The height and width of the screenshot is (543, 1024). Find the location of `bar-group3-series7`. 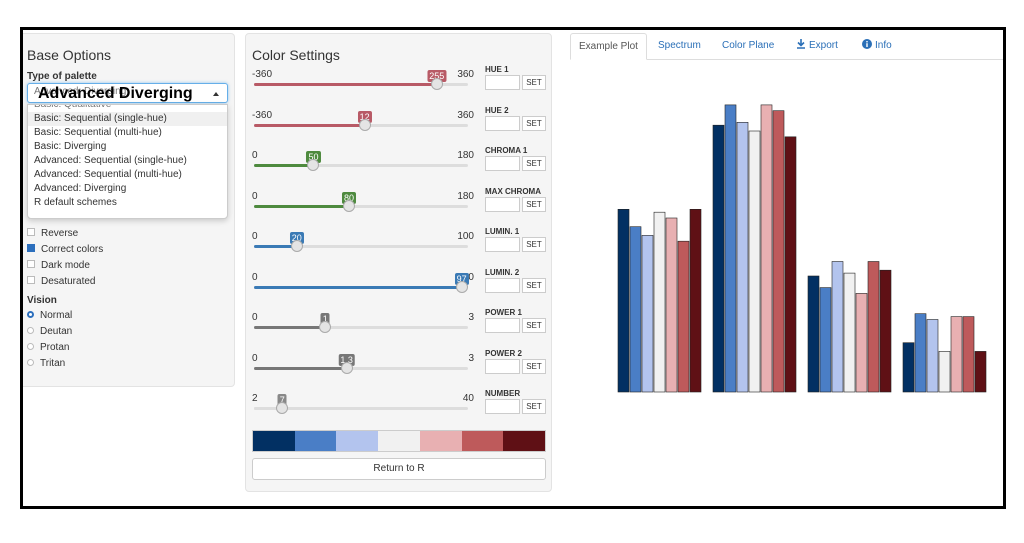

bar-group3-series7 is located at coordinates (885, 331).